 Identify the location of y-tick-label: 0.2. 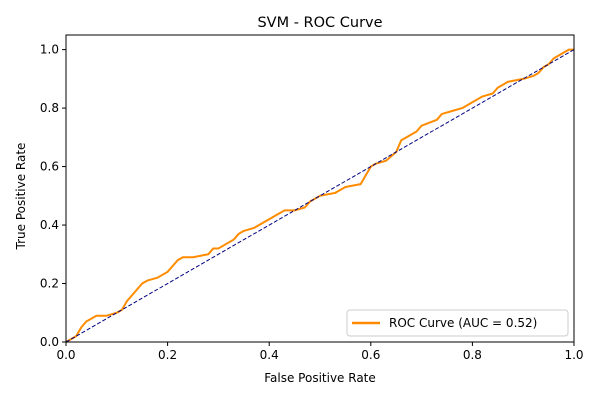
(49, 284).